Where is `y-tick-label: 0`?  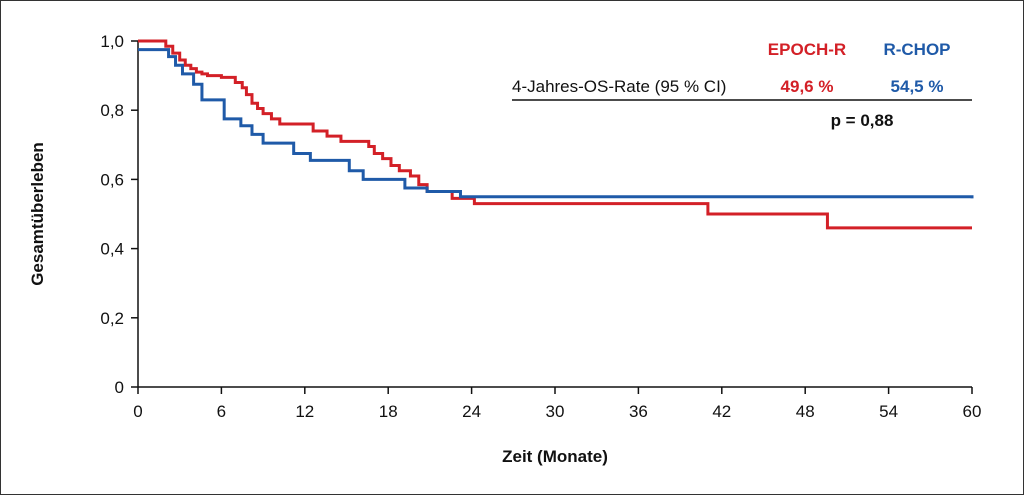 y-tick-label: 0 is located at coordinates (119, 387).